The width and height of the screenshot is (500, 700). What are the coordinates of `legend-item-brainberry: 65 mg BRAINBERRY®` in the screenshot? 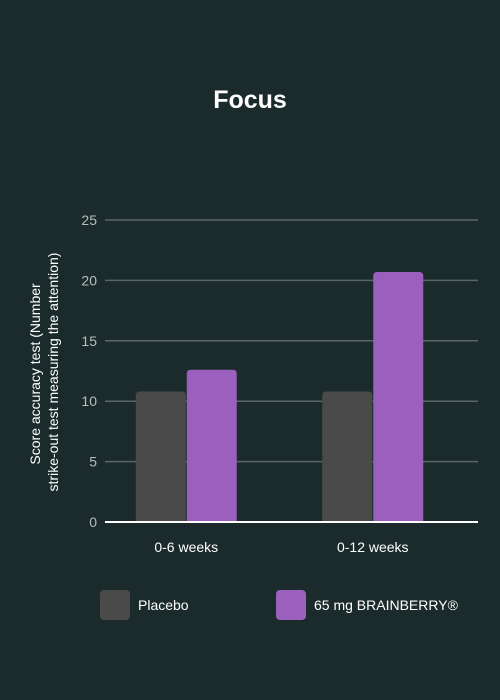 It's located at (367, 605).